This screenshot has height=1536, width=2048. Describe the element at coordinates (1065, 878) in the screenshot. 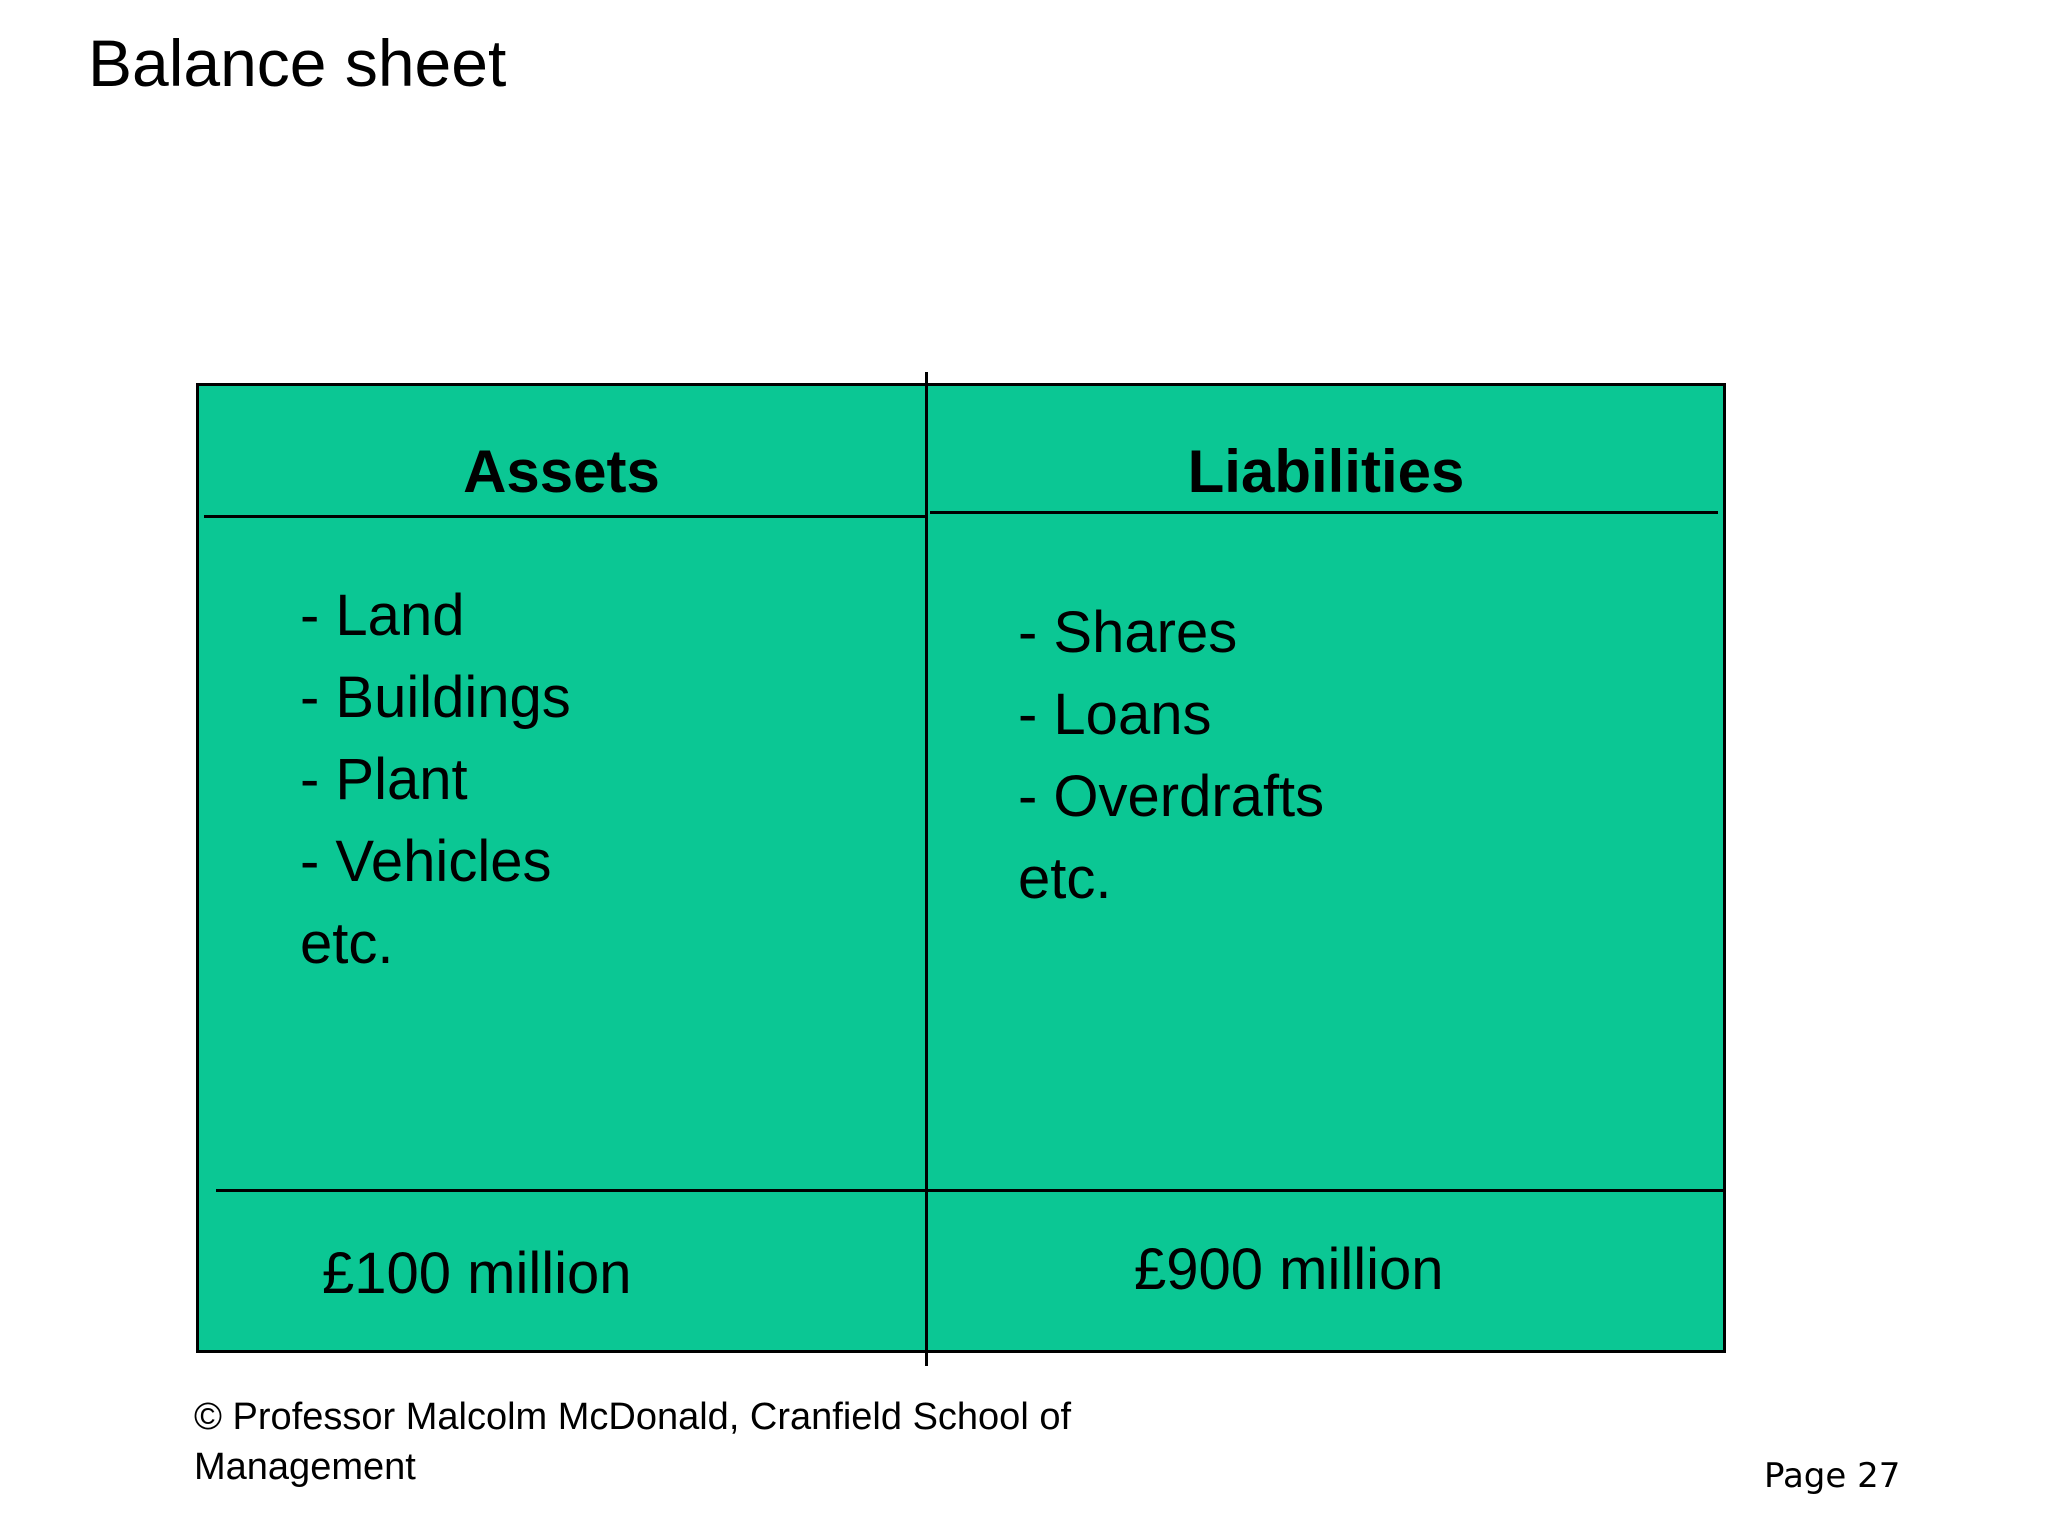

I see `liability-item-etc: etc.` at that location.